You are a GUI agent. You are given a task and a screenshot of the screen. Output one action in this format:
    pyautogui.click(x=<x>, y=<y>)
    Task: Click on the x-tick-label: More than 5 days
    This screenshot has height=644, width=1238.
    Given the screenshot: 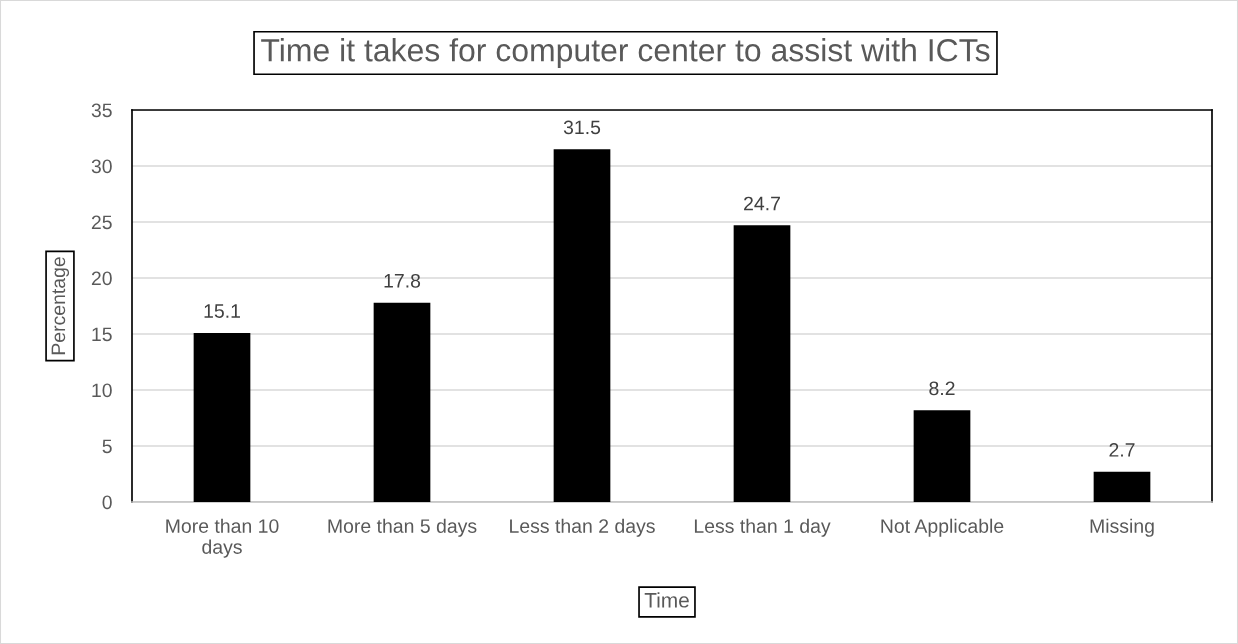 What is the action you would take?
    pyautogui.click(x=402, y=527)
    